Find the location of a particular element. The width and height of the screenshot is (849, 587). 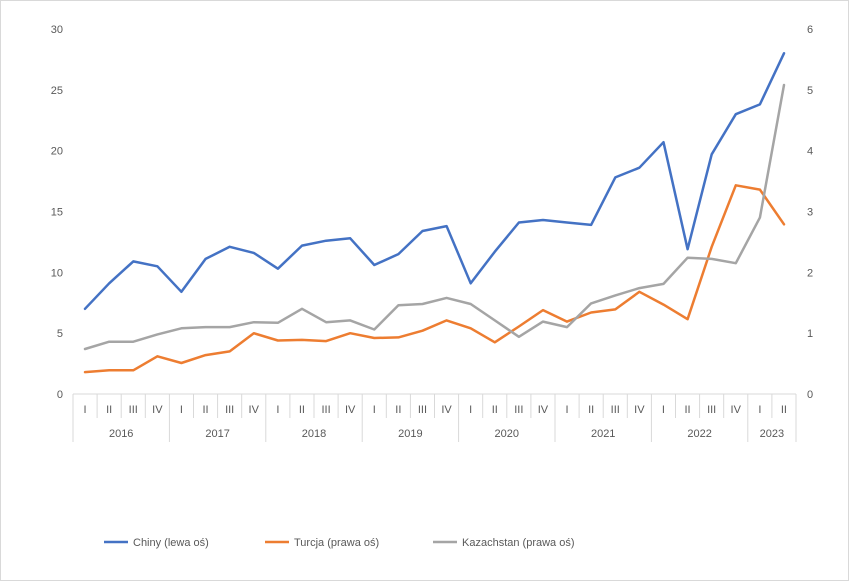

left-tick-label: 30 is located at coordinates (57, 30).